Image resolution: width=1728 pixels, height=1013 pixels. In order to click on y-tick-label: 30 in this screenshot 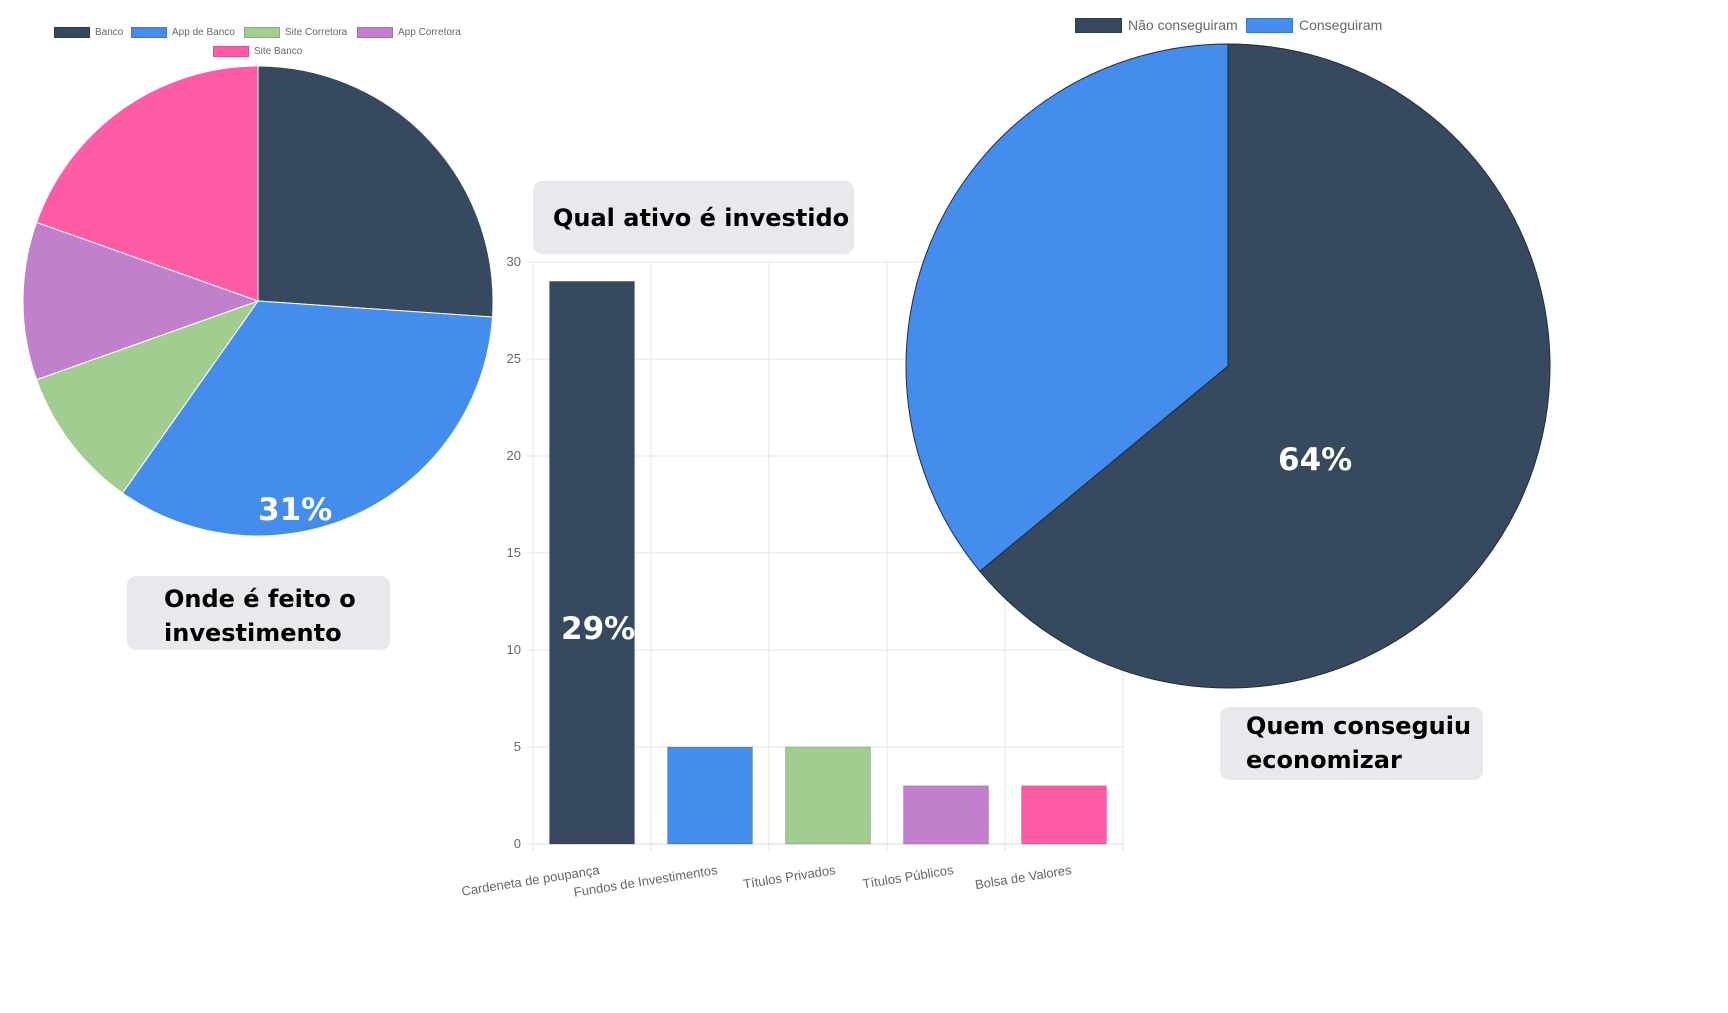, I will do `click(514, 261)`.